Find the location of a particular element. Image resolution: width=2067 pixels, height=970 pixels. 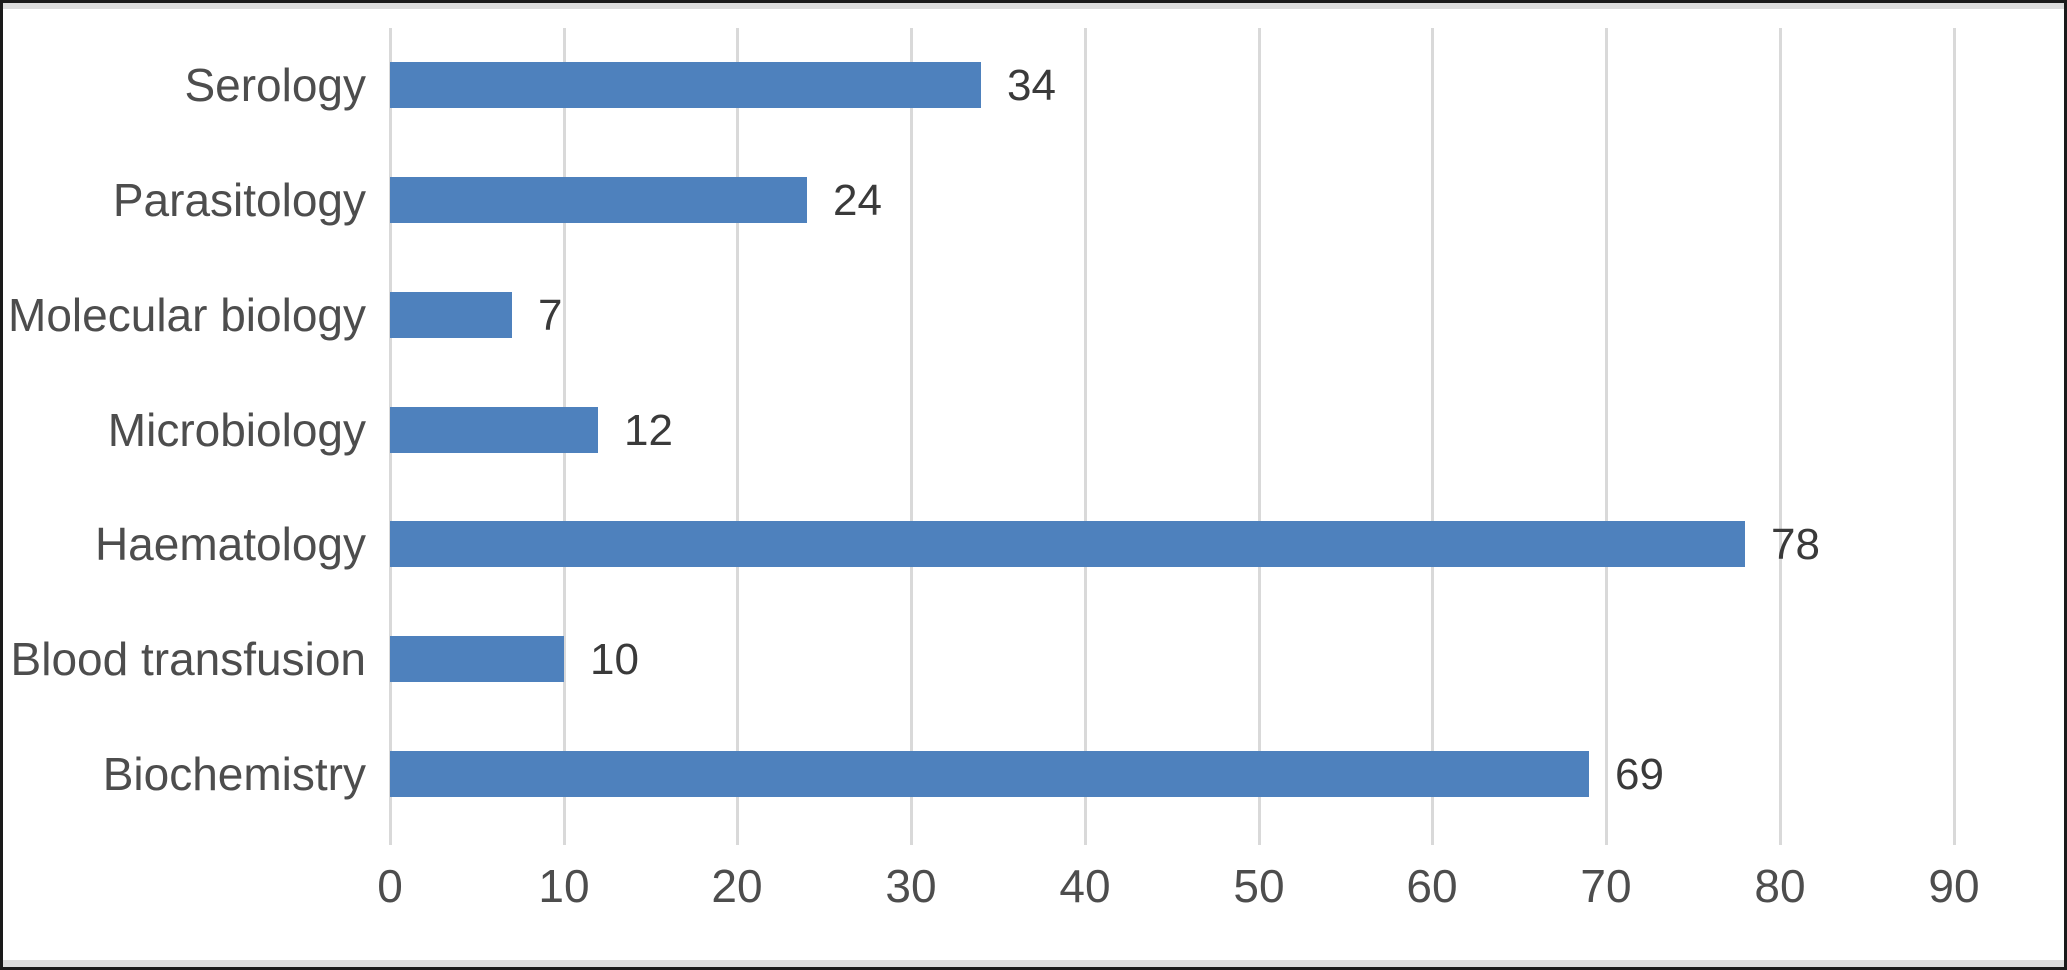

frame-bottom-strip is located at coordinates (1033, 963).